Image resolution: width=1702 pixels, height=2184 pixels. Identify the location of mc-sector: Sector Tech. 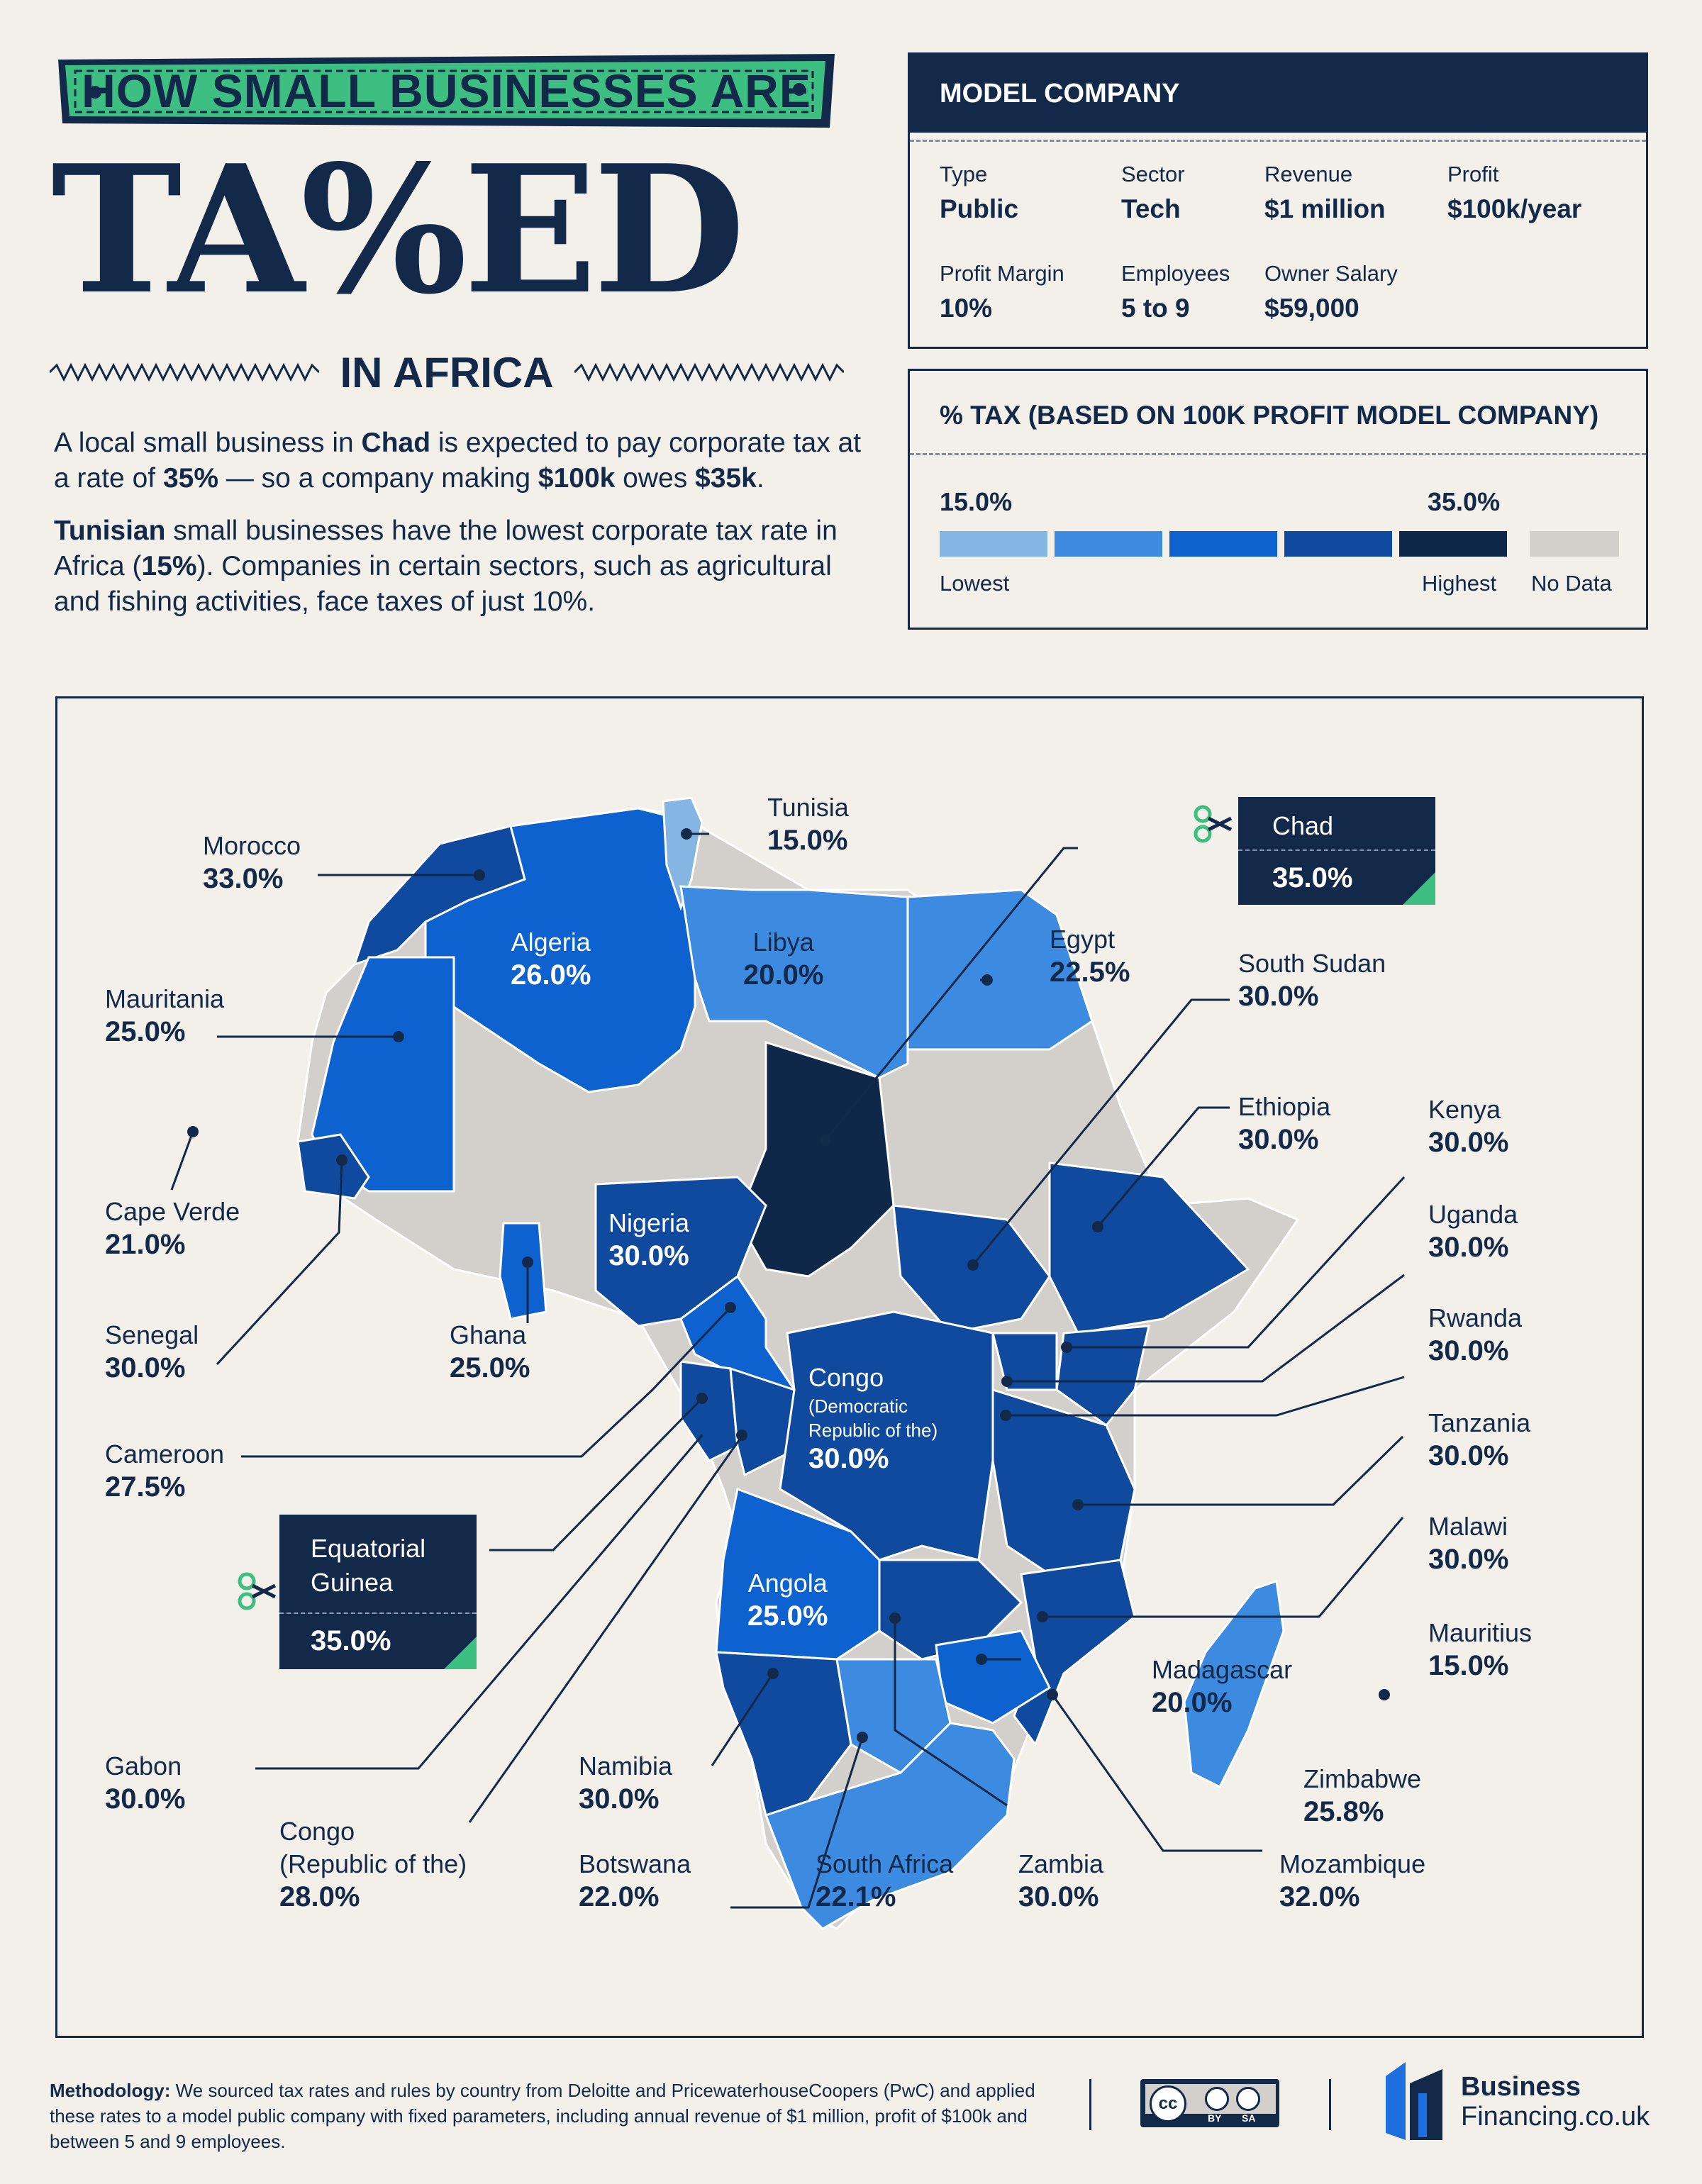
(1153, 193).